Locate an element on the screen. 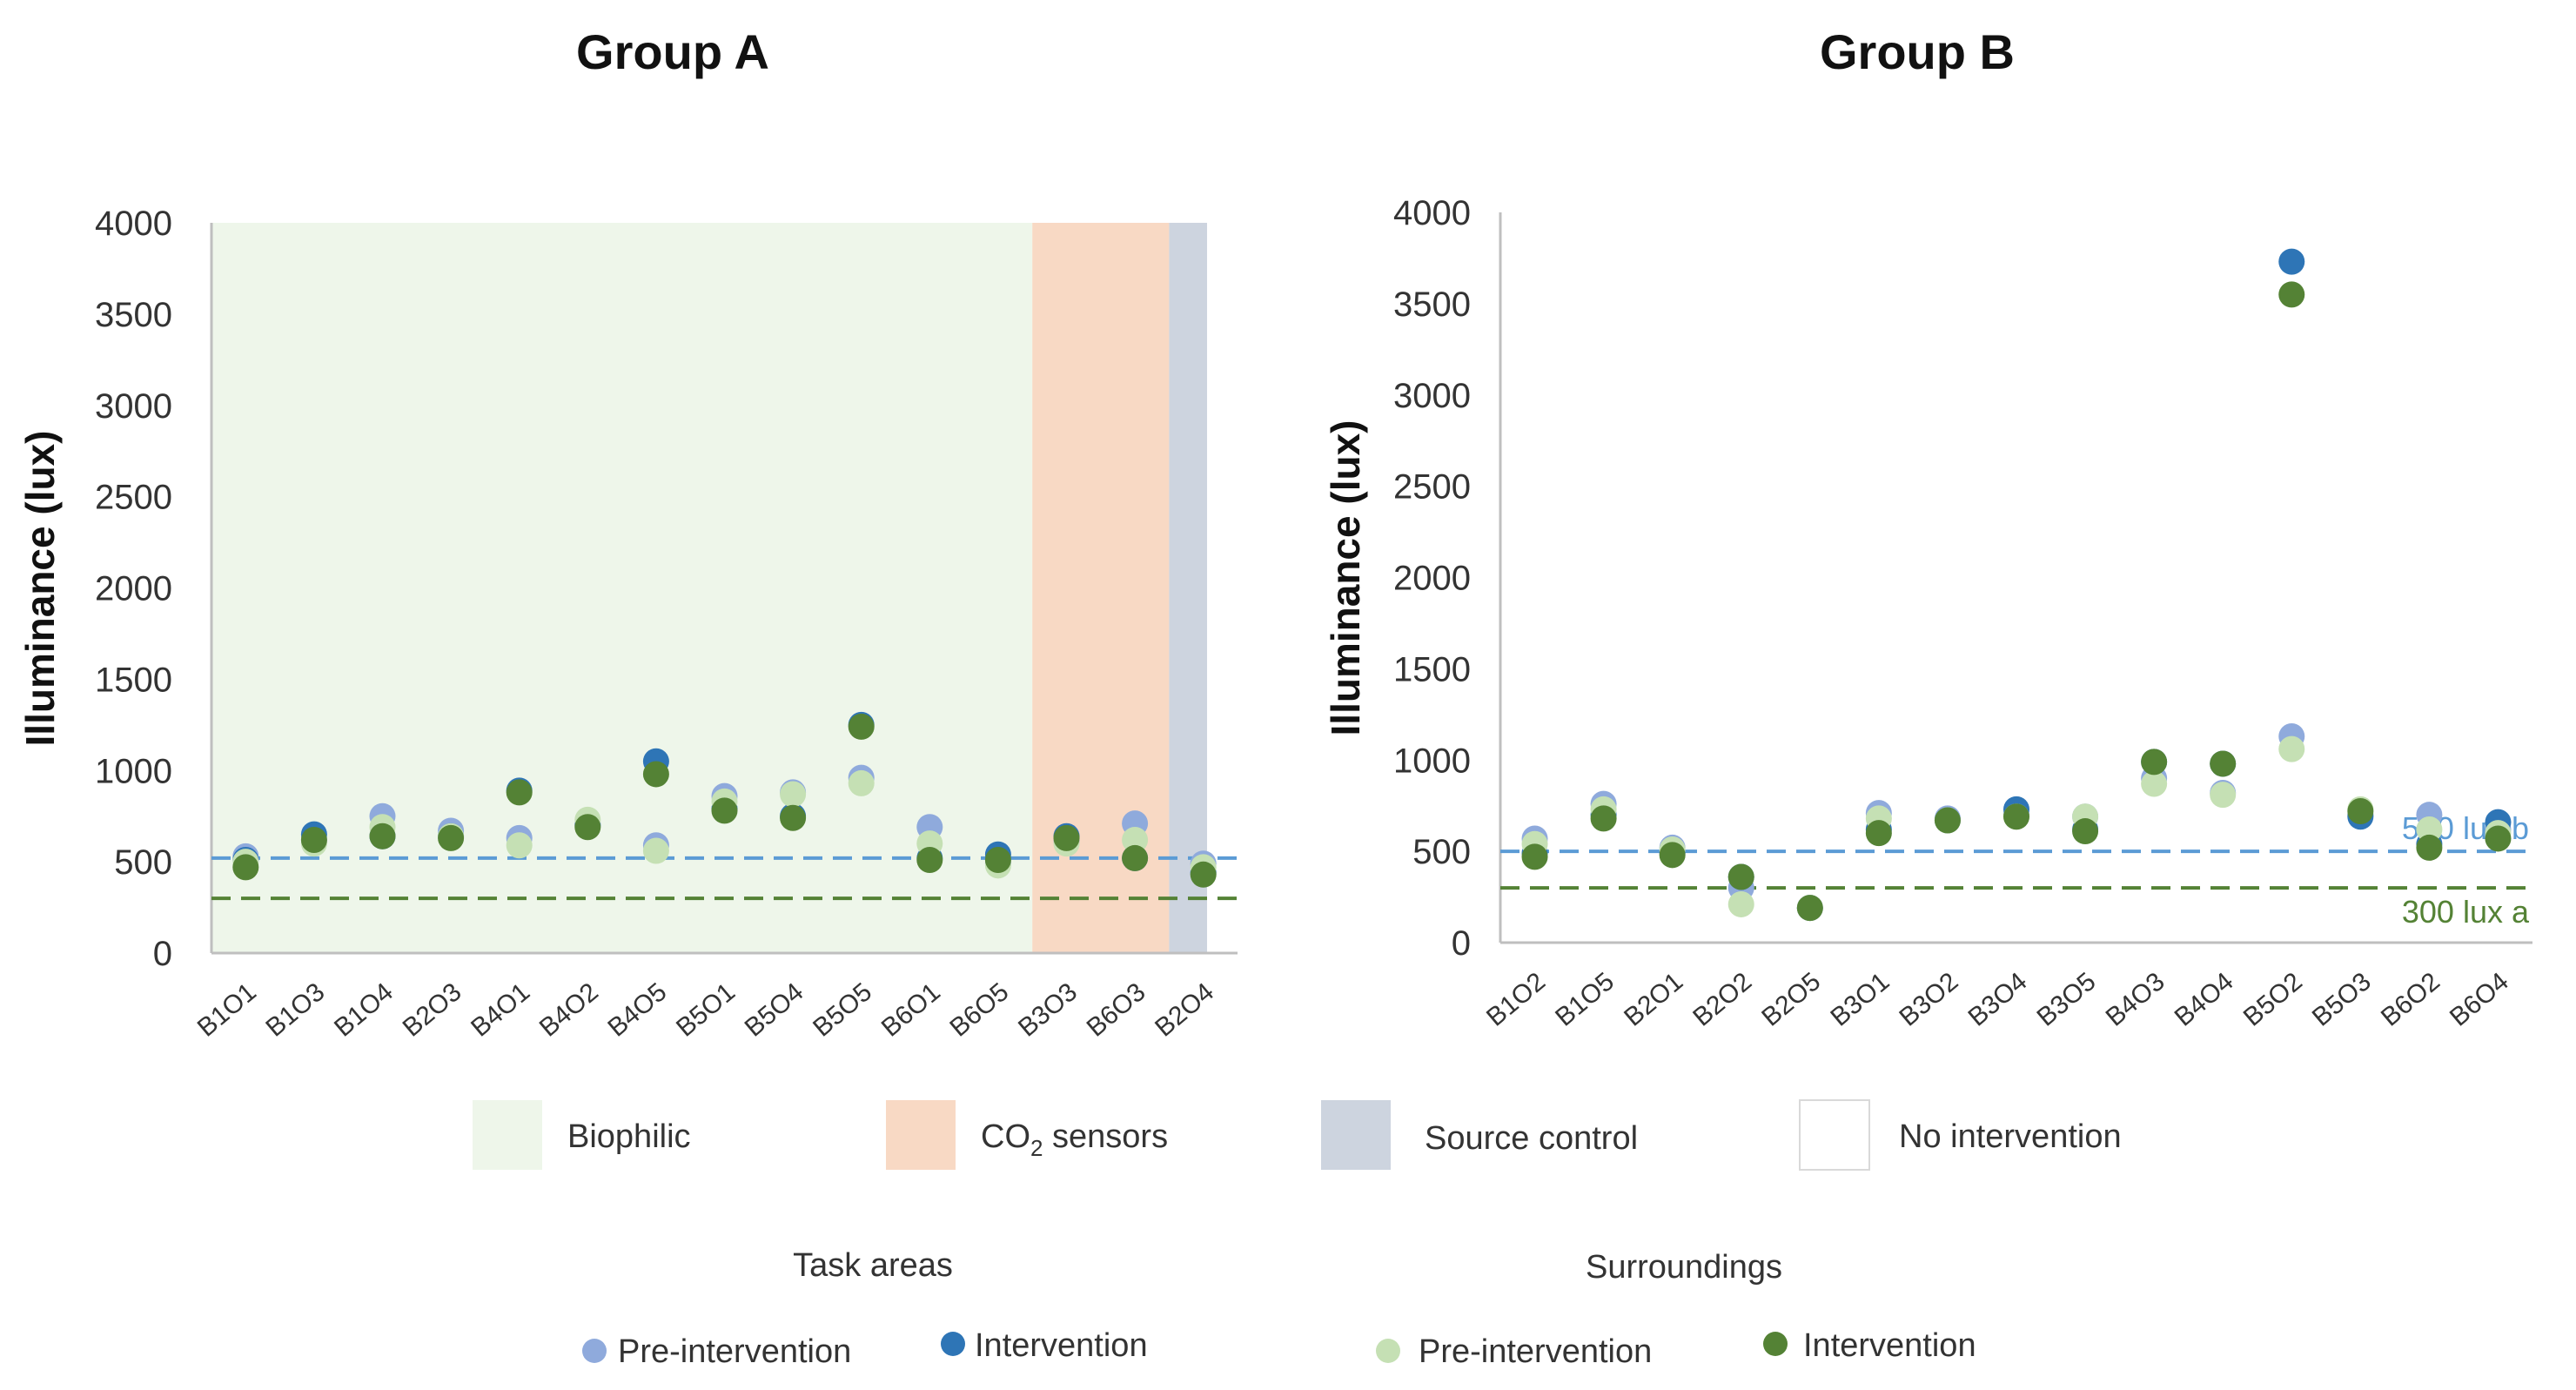 The width and height of the screenshot is (2576, 1390). group-a-x-tick-label: B6O1 is located at coordinates (911, 1010).